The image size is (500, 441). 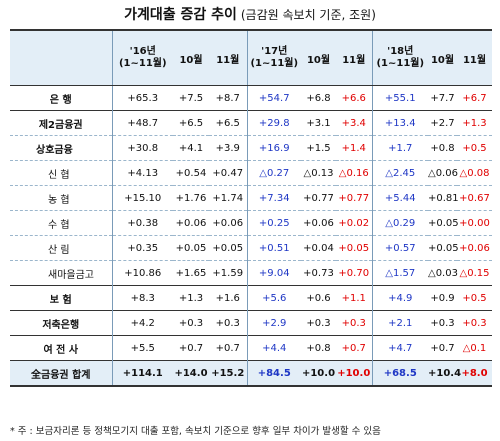 I want to click on header-empty, so click(x=61, y=57).